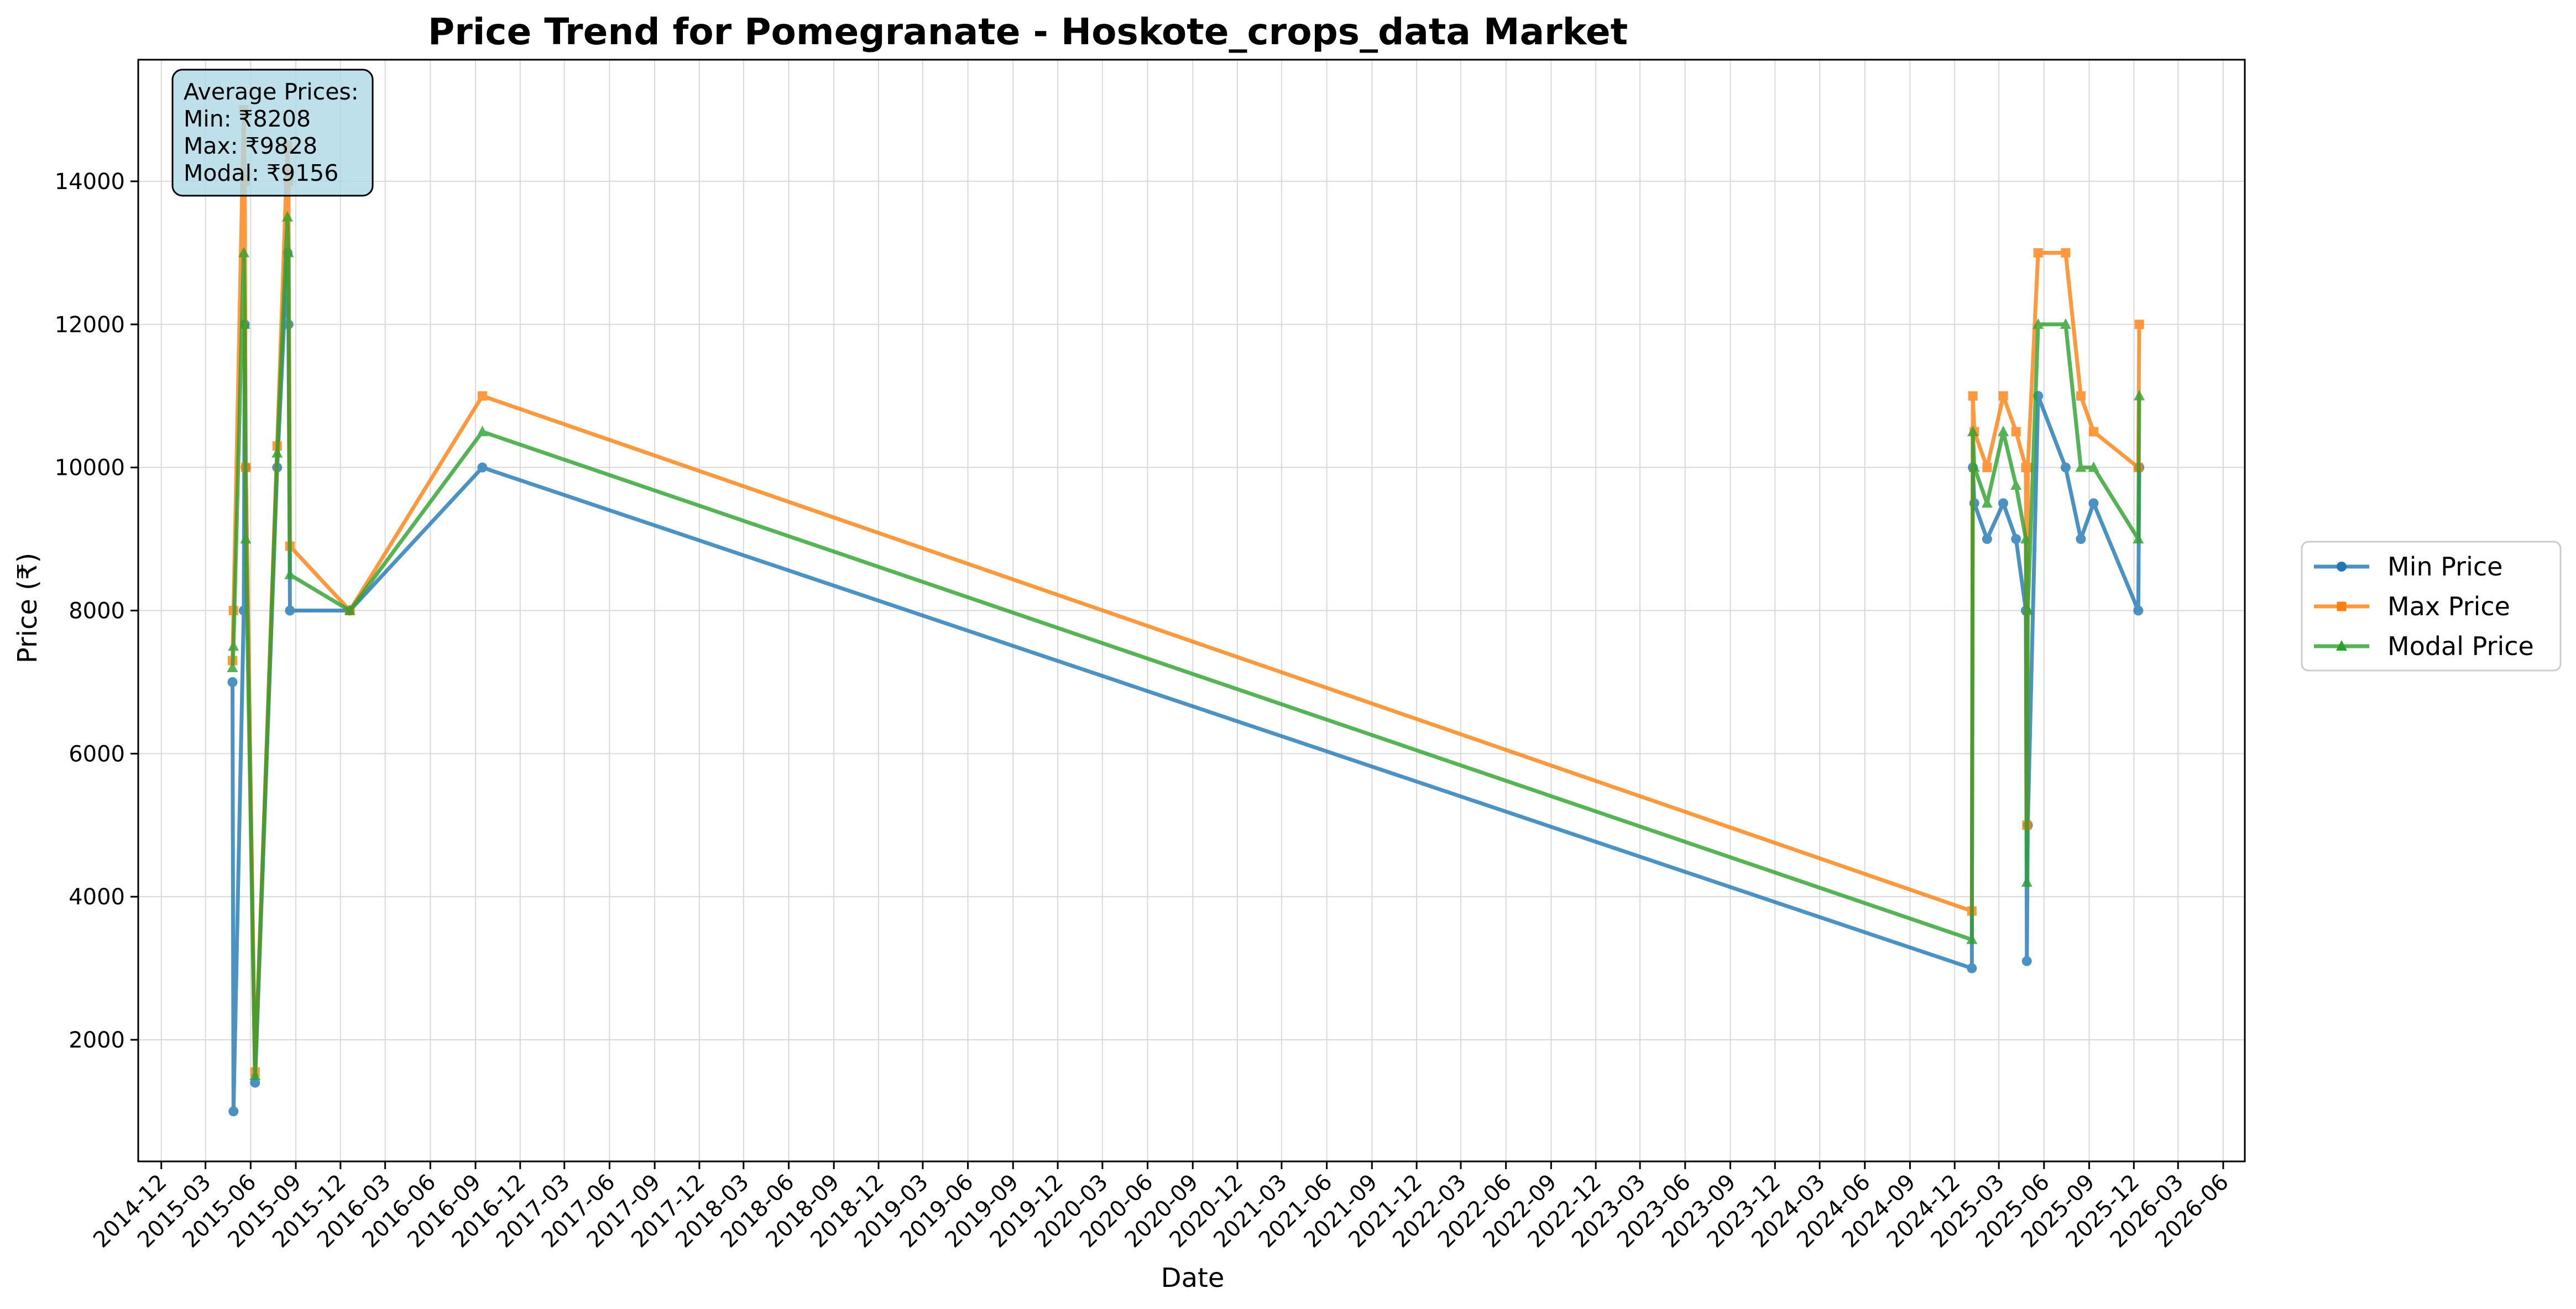  What do you see at coordinates (90, 325) in the screenshot?
I see `y-tick-label: 12000` at bounding box center [90, 325].